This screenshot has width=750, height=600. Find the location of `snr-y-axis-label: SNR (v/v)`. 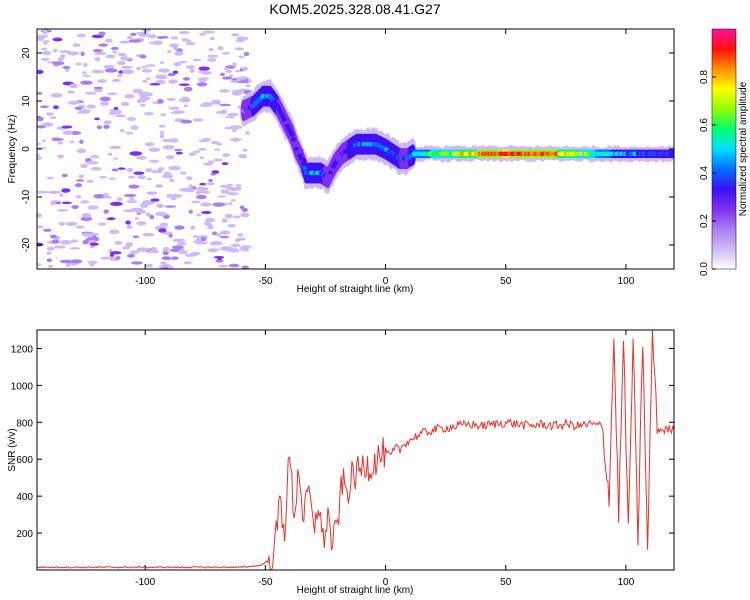

snr-y-axis-label: SNR (v/v) is located at coordinates (12, 449).